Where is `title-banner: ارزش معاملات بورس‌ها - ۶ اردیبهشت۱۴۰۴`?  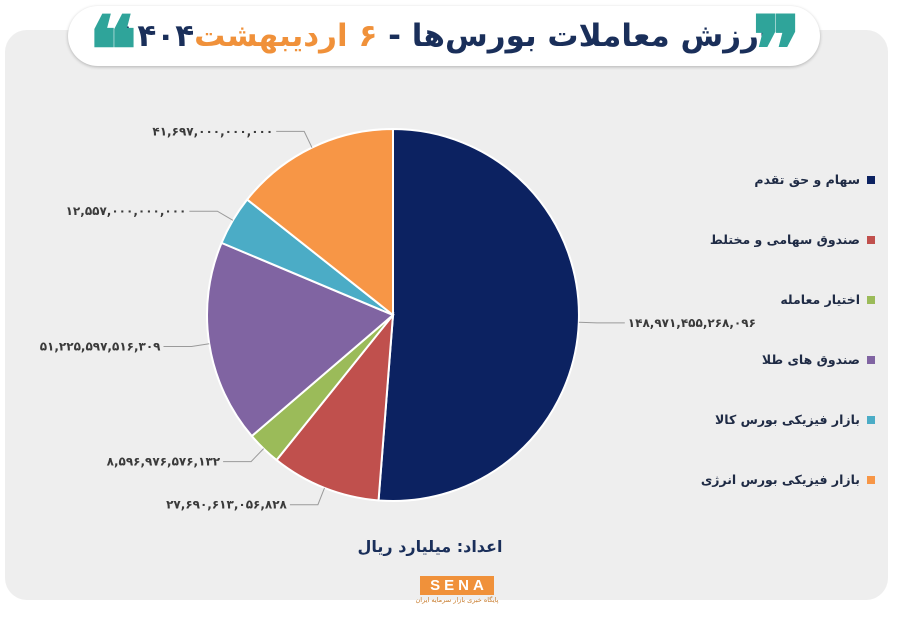 title-banner: ارزش معاملات بورس‌ها - ۶ اردیبهشت۱۴۰۴ is located at coordinates (444, 36).